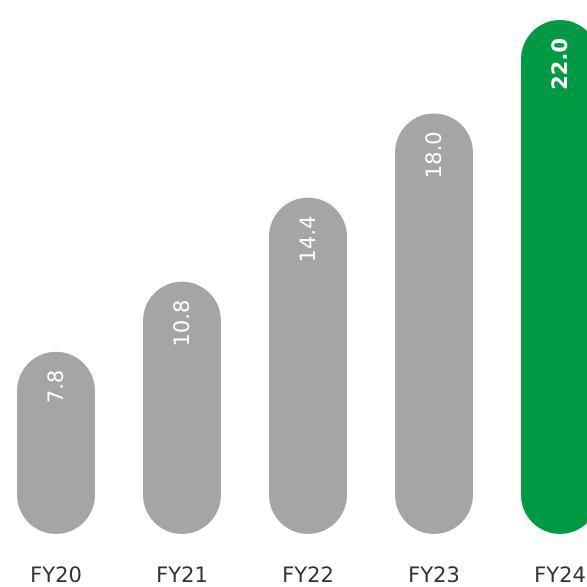  What do you see at coordinates (554, 277) in the screenshot?
I see `bar-fy24` at bounding box center [554, 277].